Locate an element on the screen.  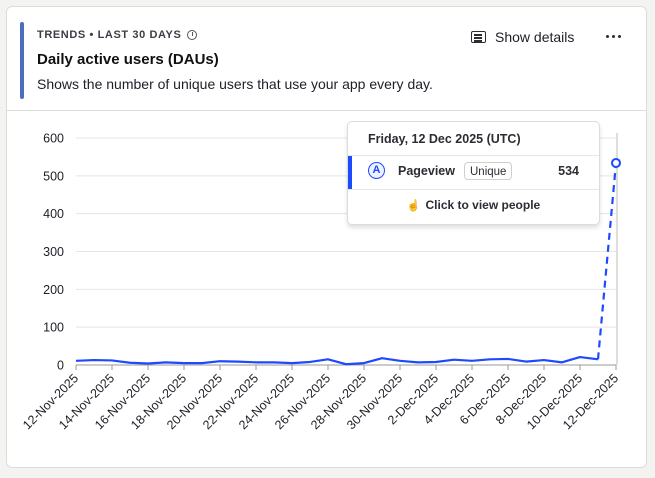
tooltip-series-row: A Pageview Unique 534 is located at coordinates (473, 172).